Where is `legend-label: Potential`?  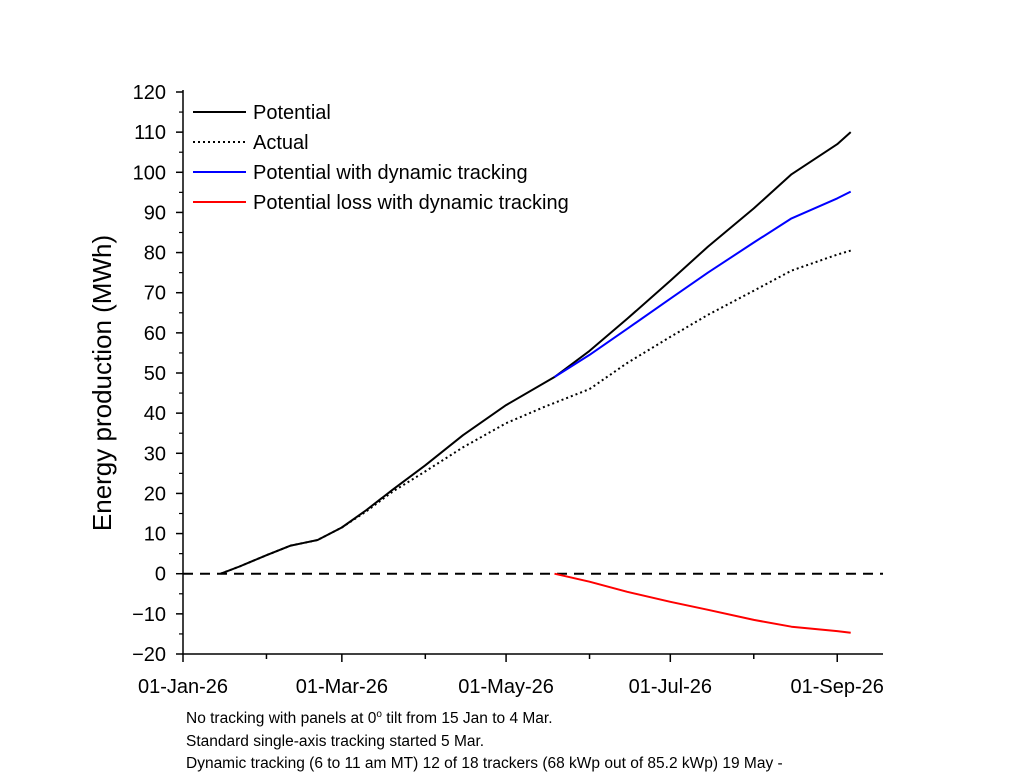 legend-label: Potential is located at coordinates (292, 113).